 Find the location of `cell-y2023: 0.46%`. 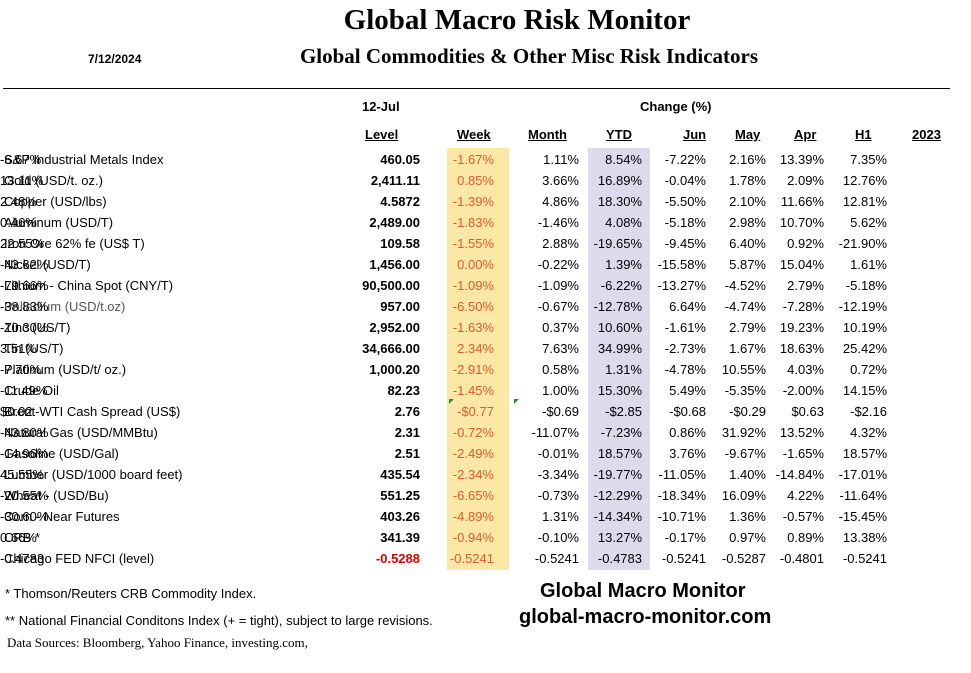

cell-y2023: 0.46% is located at coordinates (18, 222).